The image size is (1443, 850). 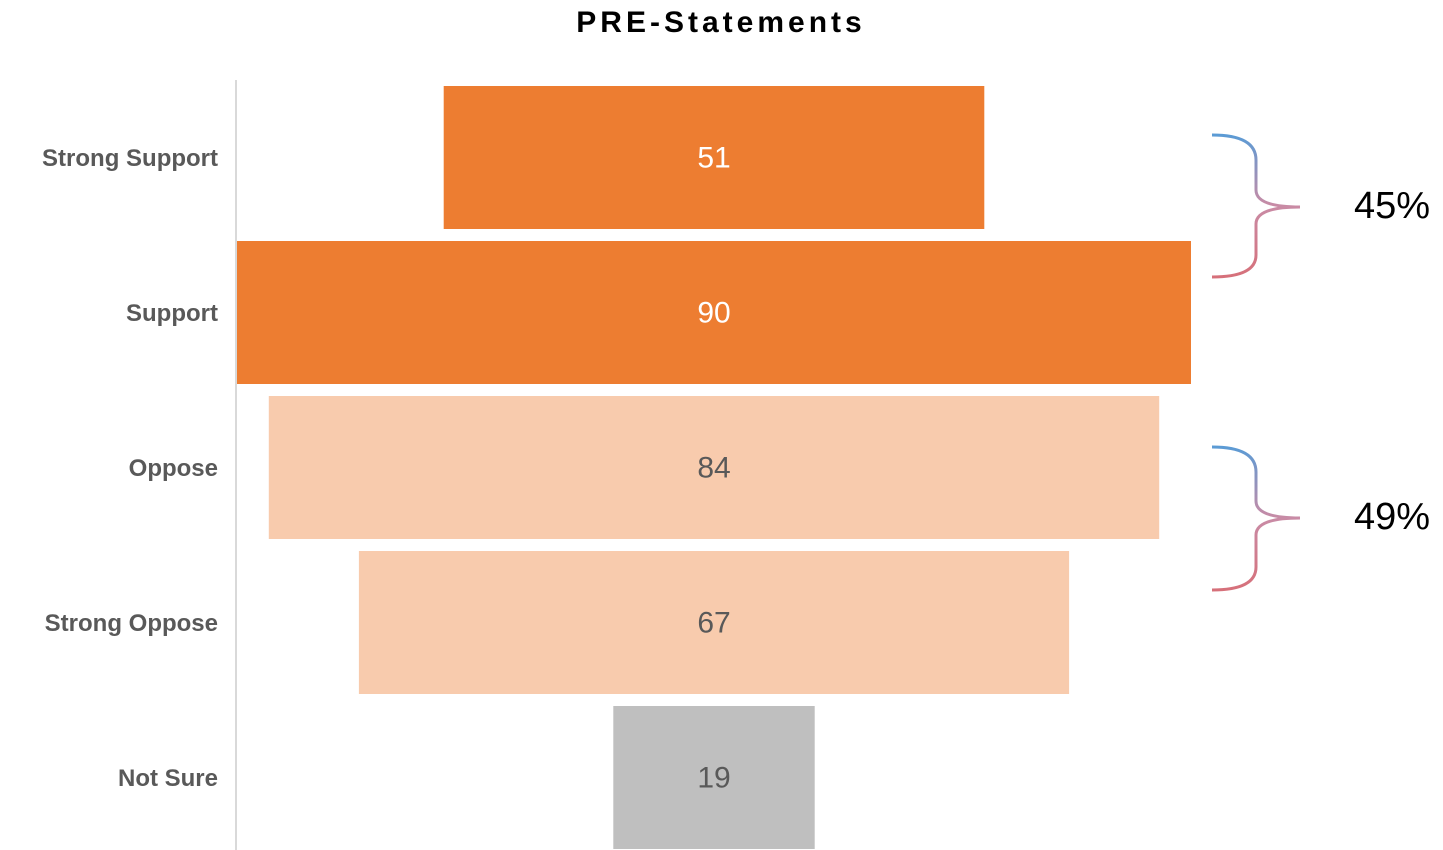 I want to click on value-label: 51, so click(x=713, y=157).